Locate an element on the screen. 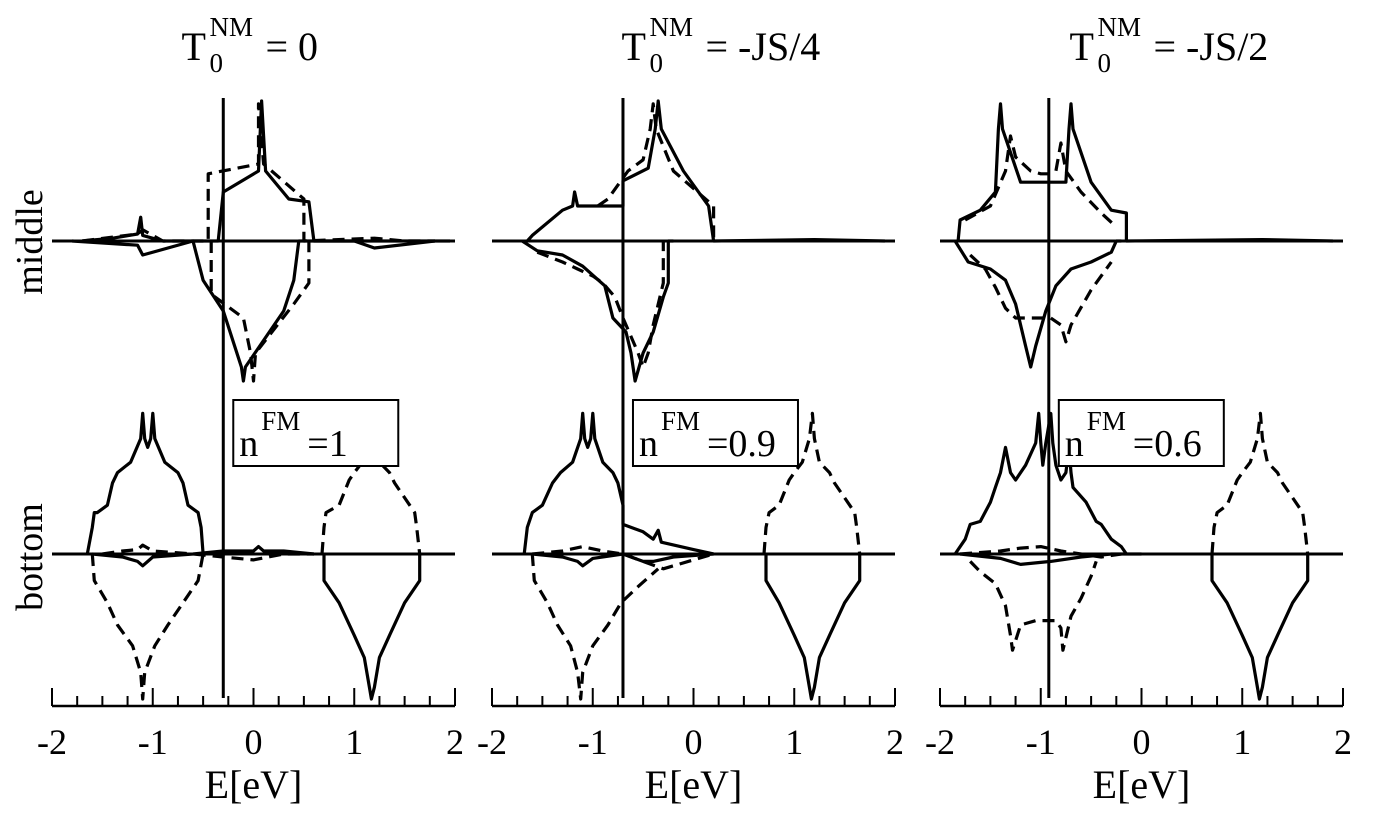  row-label-bottom: bottom is located at coordinates (30, 557).